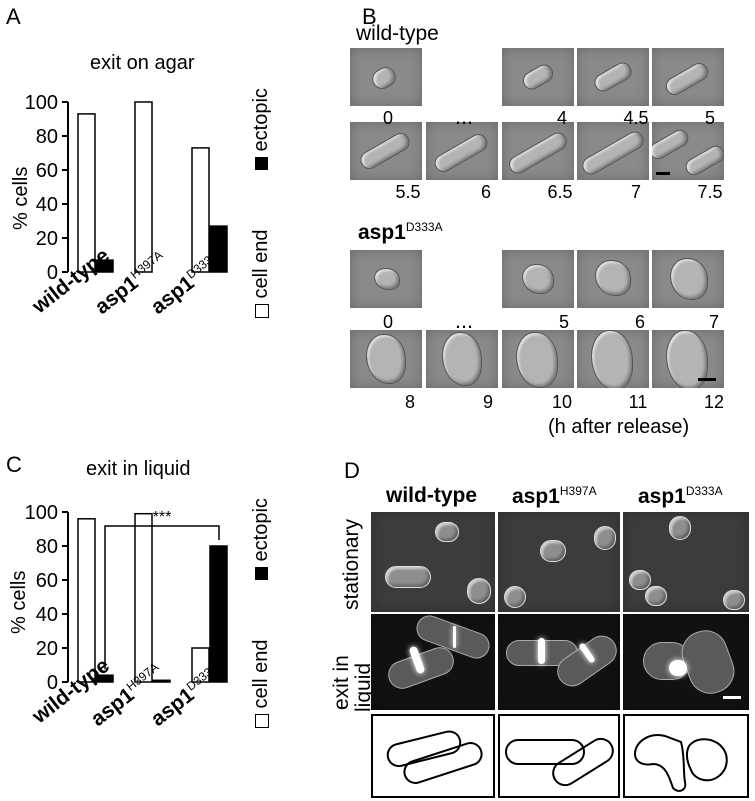  What do you see at coordinates (162, 597) in the screenshot?
I see `significance-bracket` at bounding box center [162, 597].